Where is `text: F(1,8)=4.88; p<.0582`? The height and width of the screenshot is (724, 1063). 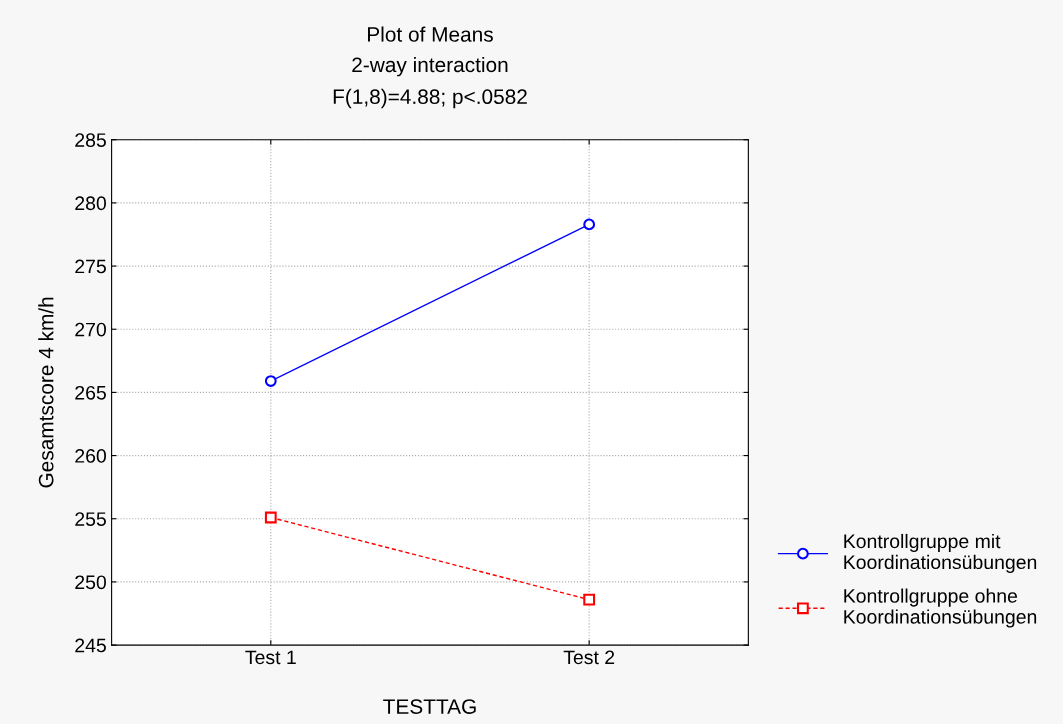 text: F(1,8)=4.88; p<.0582 is located at coordinates (430, 98).